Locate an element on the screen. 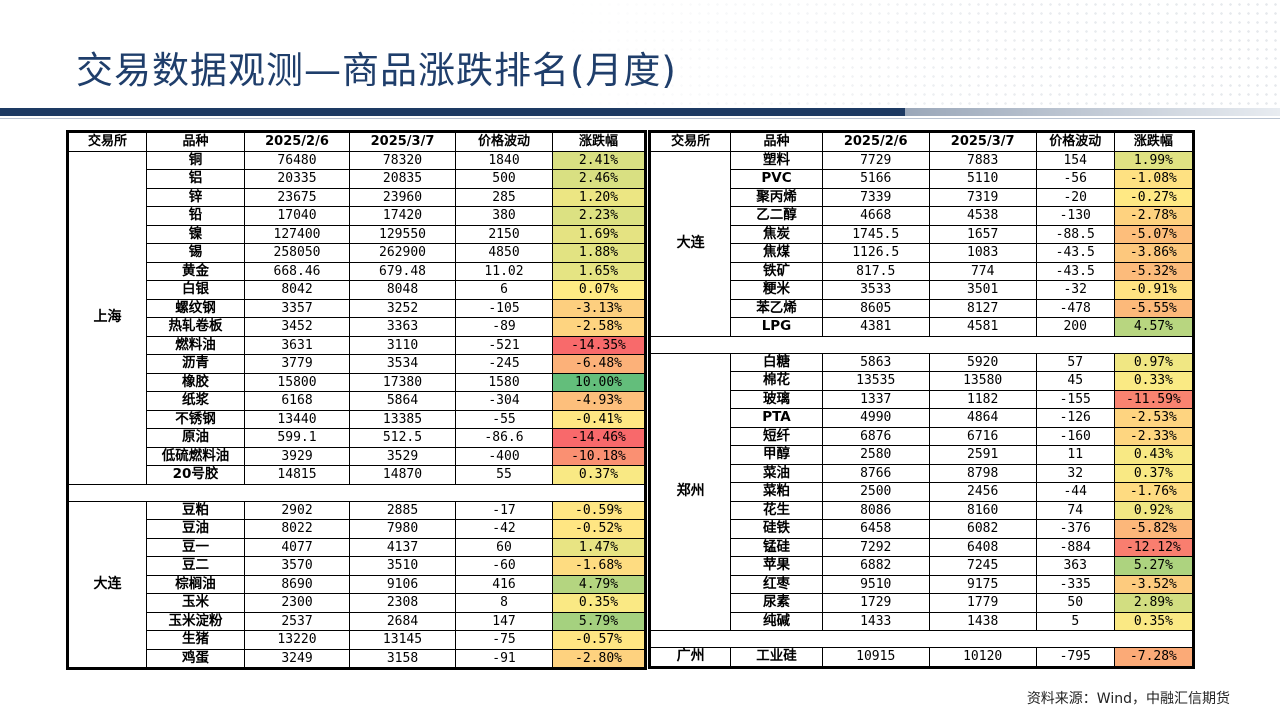 This screenshot has height=720, width=1280. variety-cell: 锰硅 is located at coordinates (776, 547).